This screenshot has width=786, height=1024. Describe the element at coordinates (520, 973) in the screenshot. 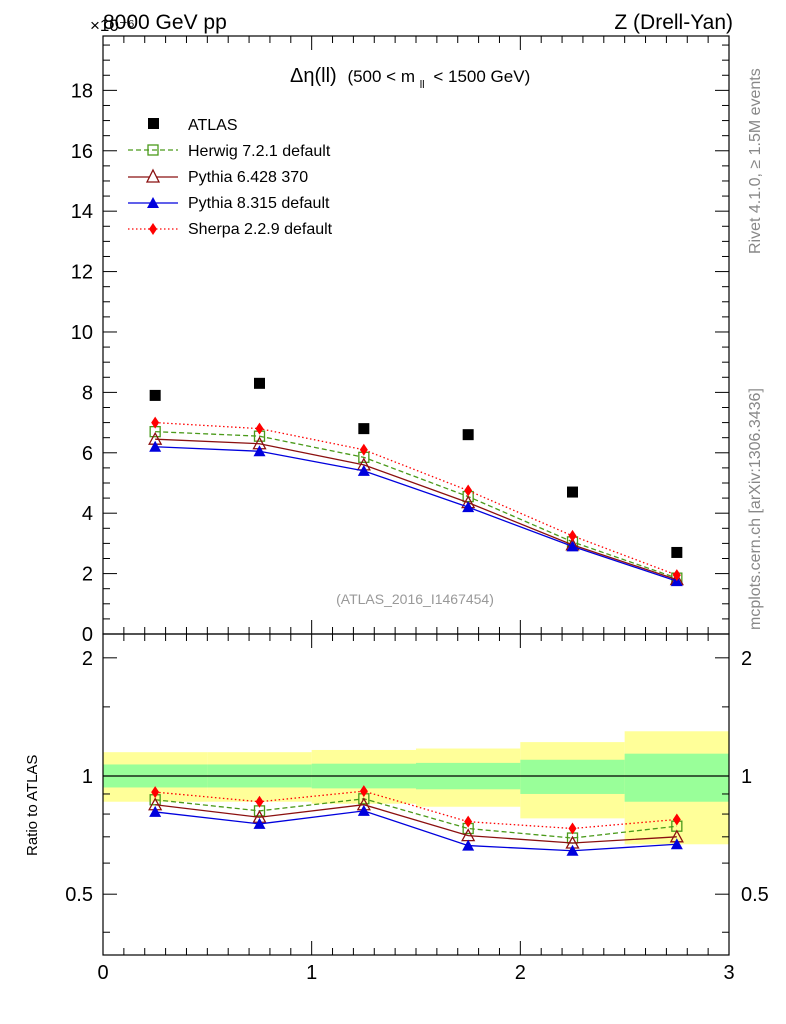

I see `ratio-x-tick-label: 2` at that location.